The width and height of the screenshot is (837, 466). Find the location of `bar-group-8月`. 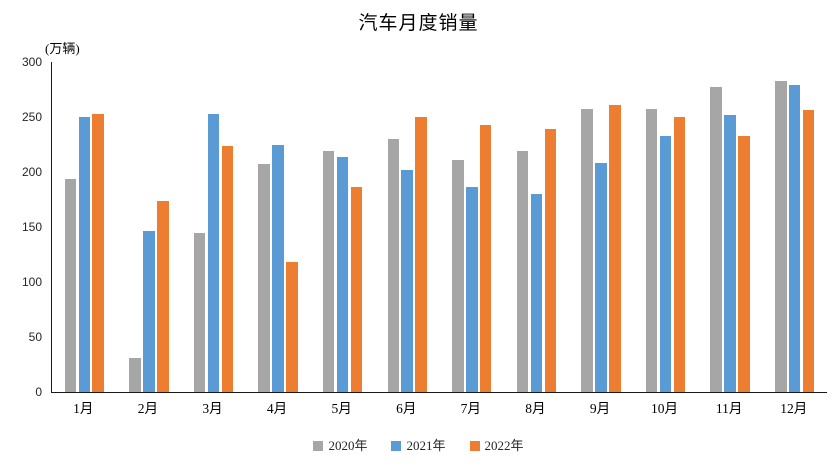

bar-group-8月 is located at coordinates (536, 227).